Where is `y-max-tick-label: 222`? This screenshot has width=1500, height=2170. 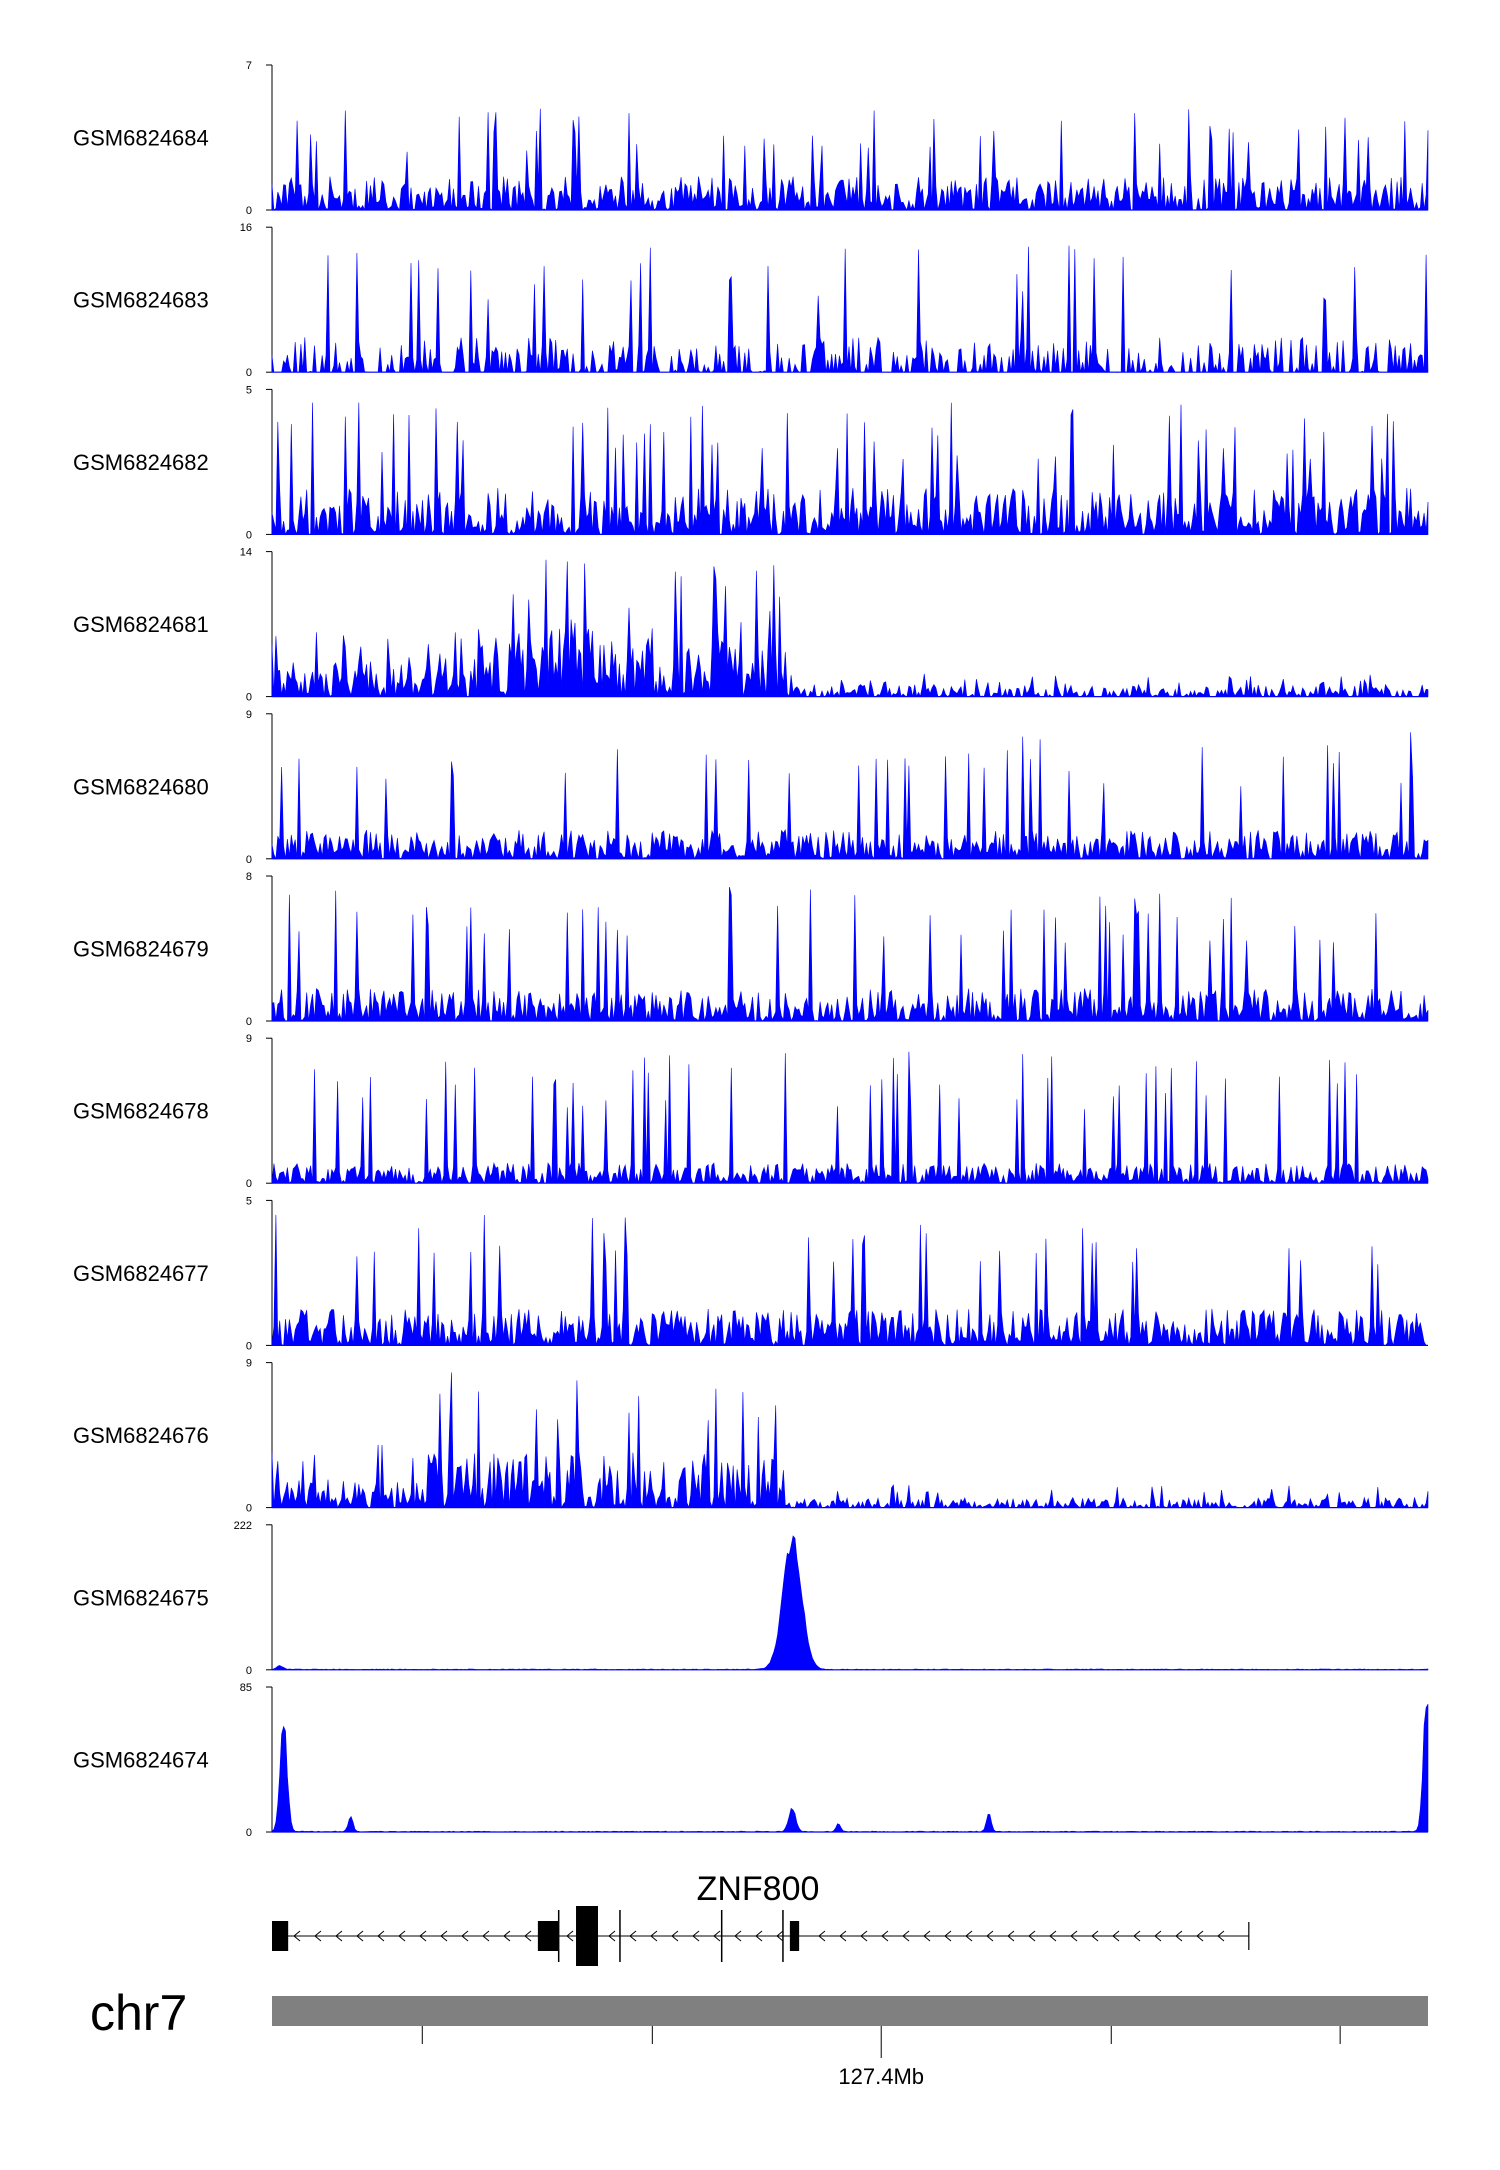 y-max-tick-label: 222 is located at coordinates (243, 1526).